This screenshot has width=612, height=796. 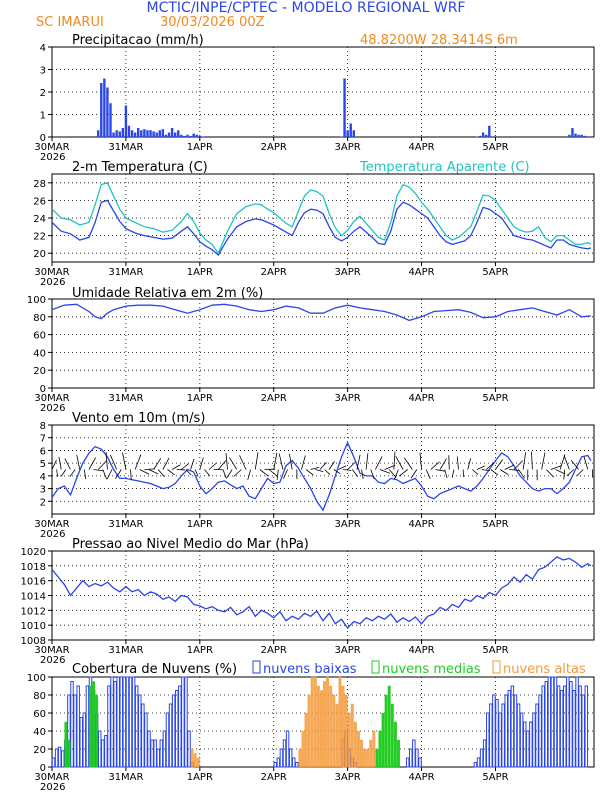 What do you see at coordinates (310, 669) in the screenshot?
I see `legend-low-label: nuvens baixas` at bounding box center [310, 669].